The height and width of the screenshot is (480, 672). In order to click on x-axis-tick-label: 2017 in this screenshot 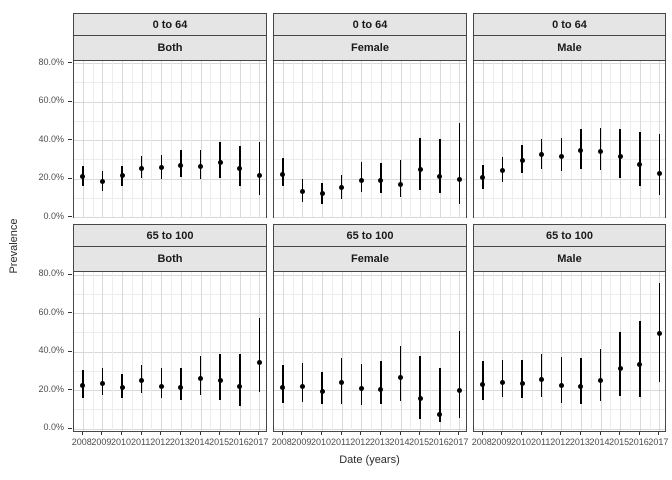, I will do `click(658, 442)`.